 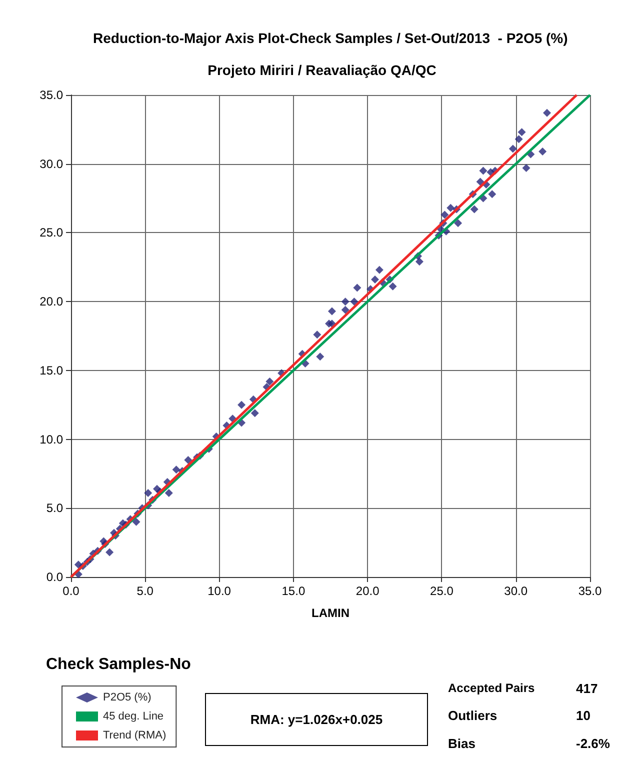 What do you see at coordinates (368, 591) in the screenshot?
I see `x-tick-label: 20.0` at bounding box center [368, 591].